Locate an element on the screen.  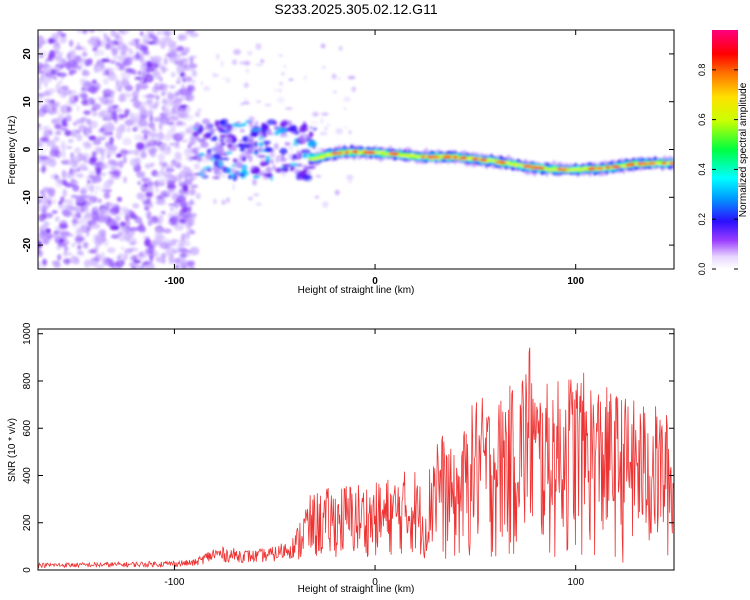
colorbar-strip is located at coordinates (725, 149).